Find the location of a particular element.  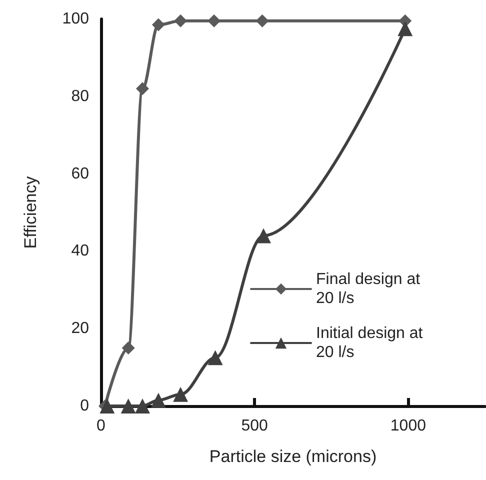

x-tick-label: 500 is located at coordinates (254, 426).